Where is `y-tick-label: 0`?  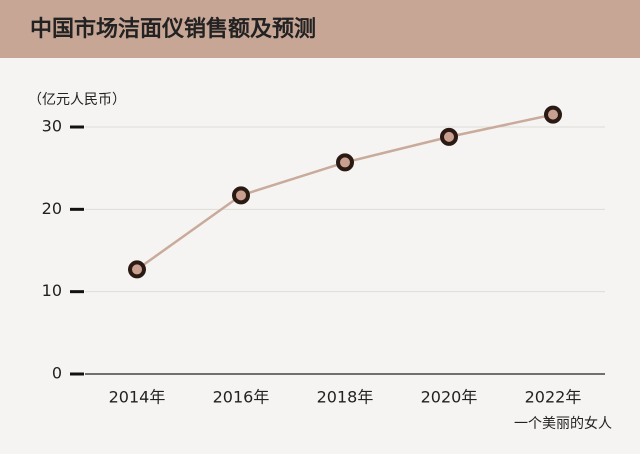 y-tick-label: 0 is located at coordinates (57, 373).